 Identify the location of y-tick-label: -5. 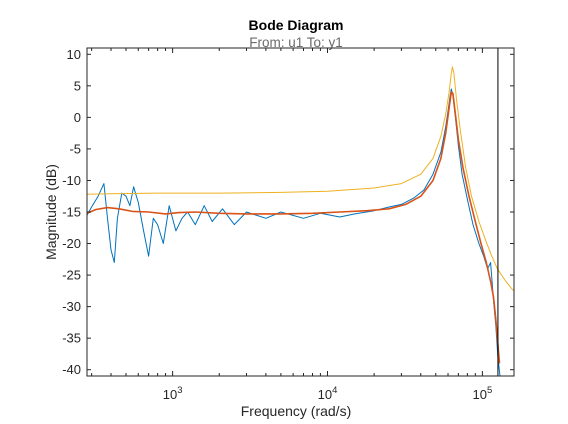
(75, 148).